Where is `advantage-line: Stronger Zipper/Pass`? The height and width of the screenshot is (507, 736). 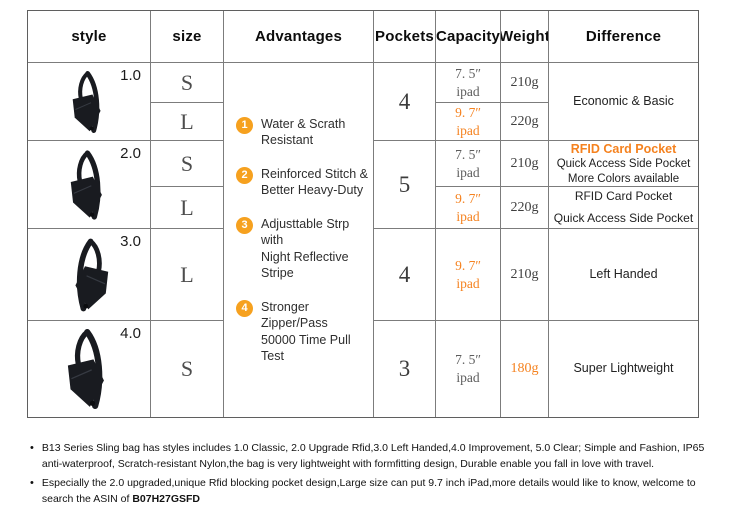
advantage-line: Stronger Zipper/Pass is located at coordinates (294, 315).